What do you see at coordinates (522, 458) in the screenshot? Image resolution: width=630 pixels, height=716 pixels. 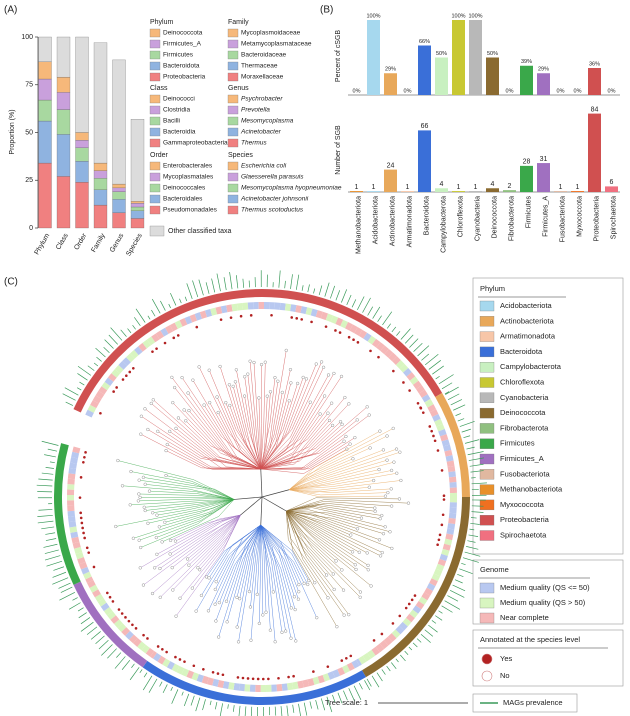 I see `legend-label: Firmicutes_A` at bounding box center [522, 458].